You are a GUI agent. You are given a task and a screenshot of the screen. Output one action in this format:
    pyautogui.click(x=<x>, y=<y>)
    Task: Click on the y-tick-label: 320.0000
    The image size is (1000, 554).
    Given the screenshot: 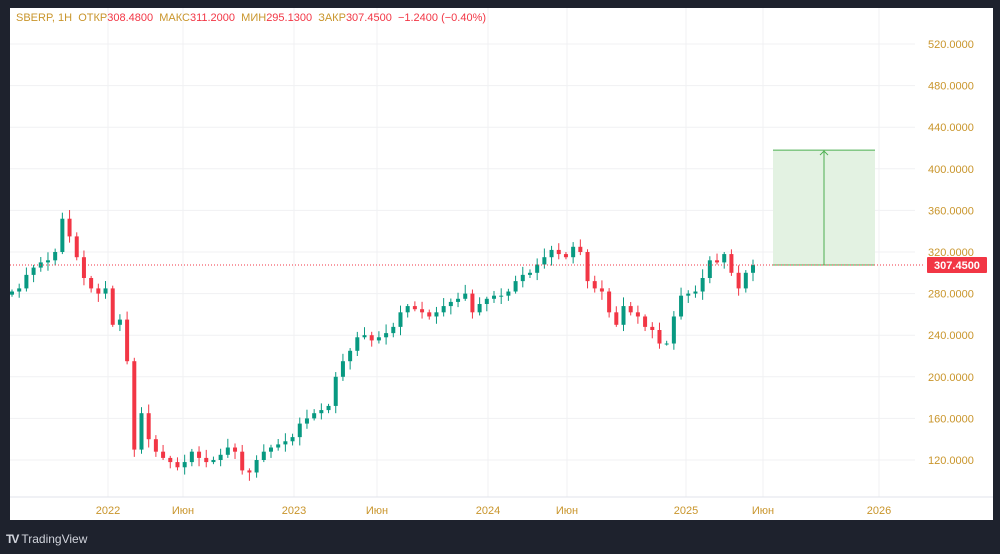 What is the action you would take?
    pyautogui.click(x=951, y=253)
    